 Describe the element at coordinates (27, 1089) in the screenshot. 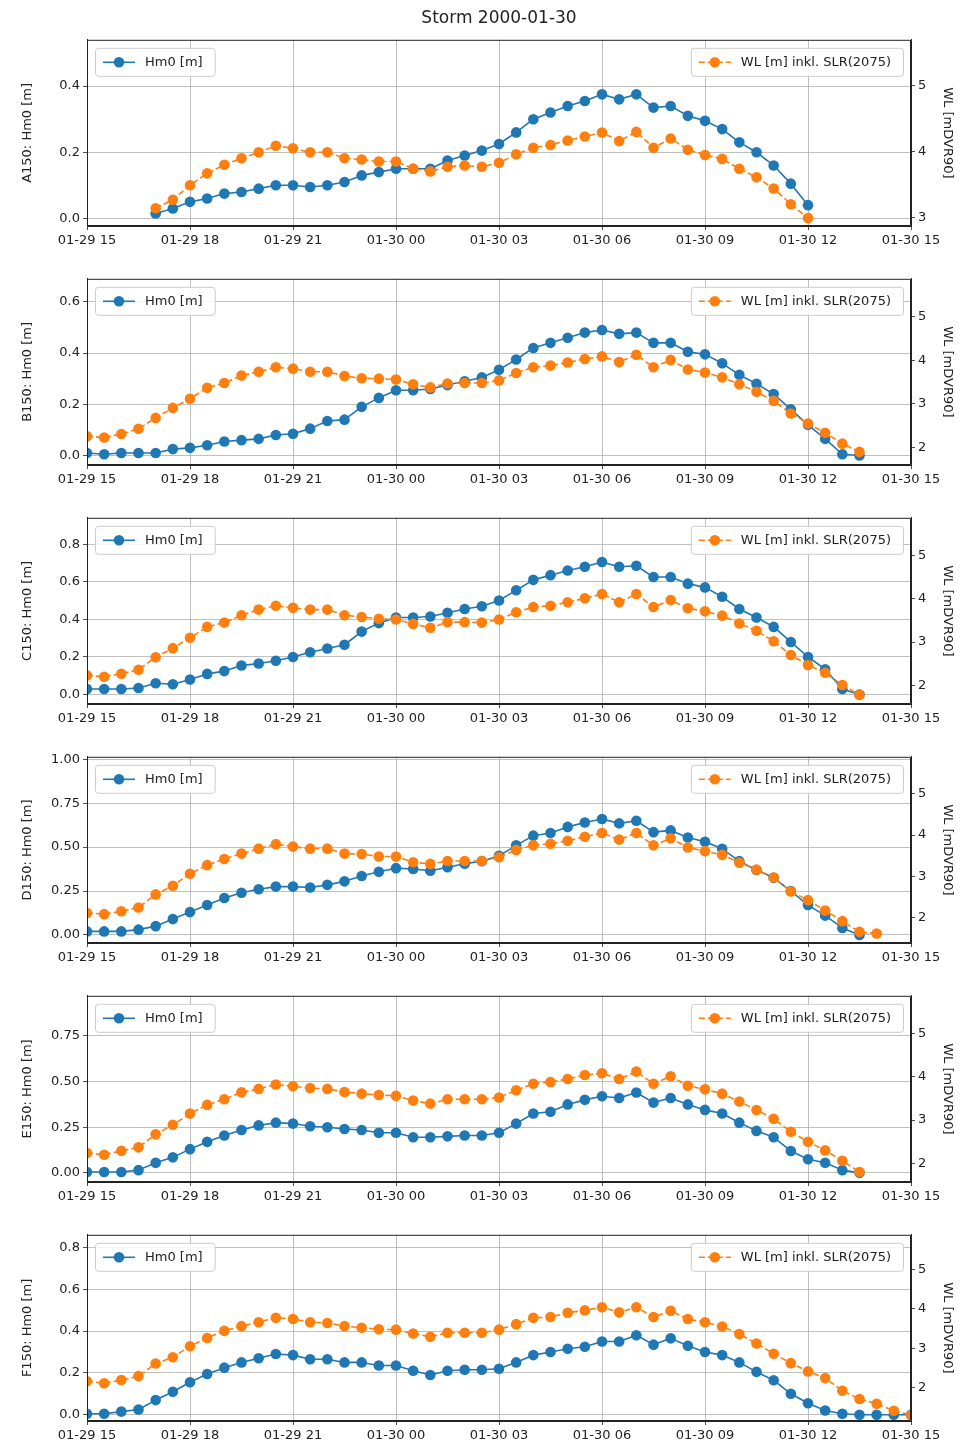

I see `y-axis-title: E150: Hm0 [m]` at that location.